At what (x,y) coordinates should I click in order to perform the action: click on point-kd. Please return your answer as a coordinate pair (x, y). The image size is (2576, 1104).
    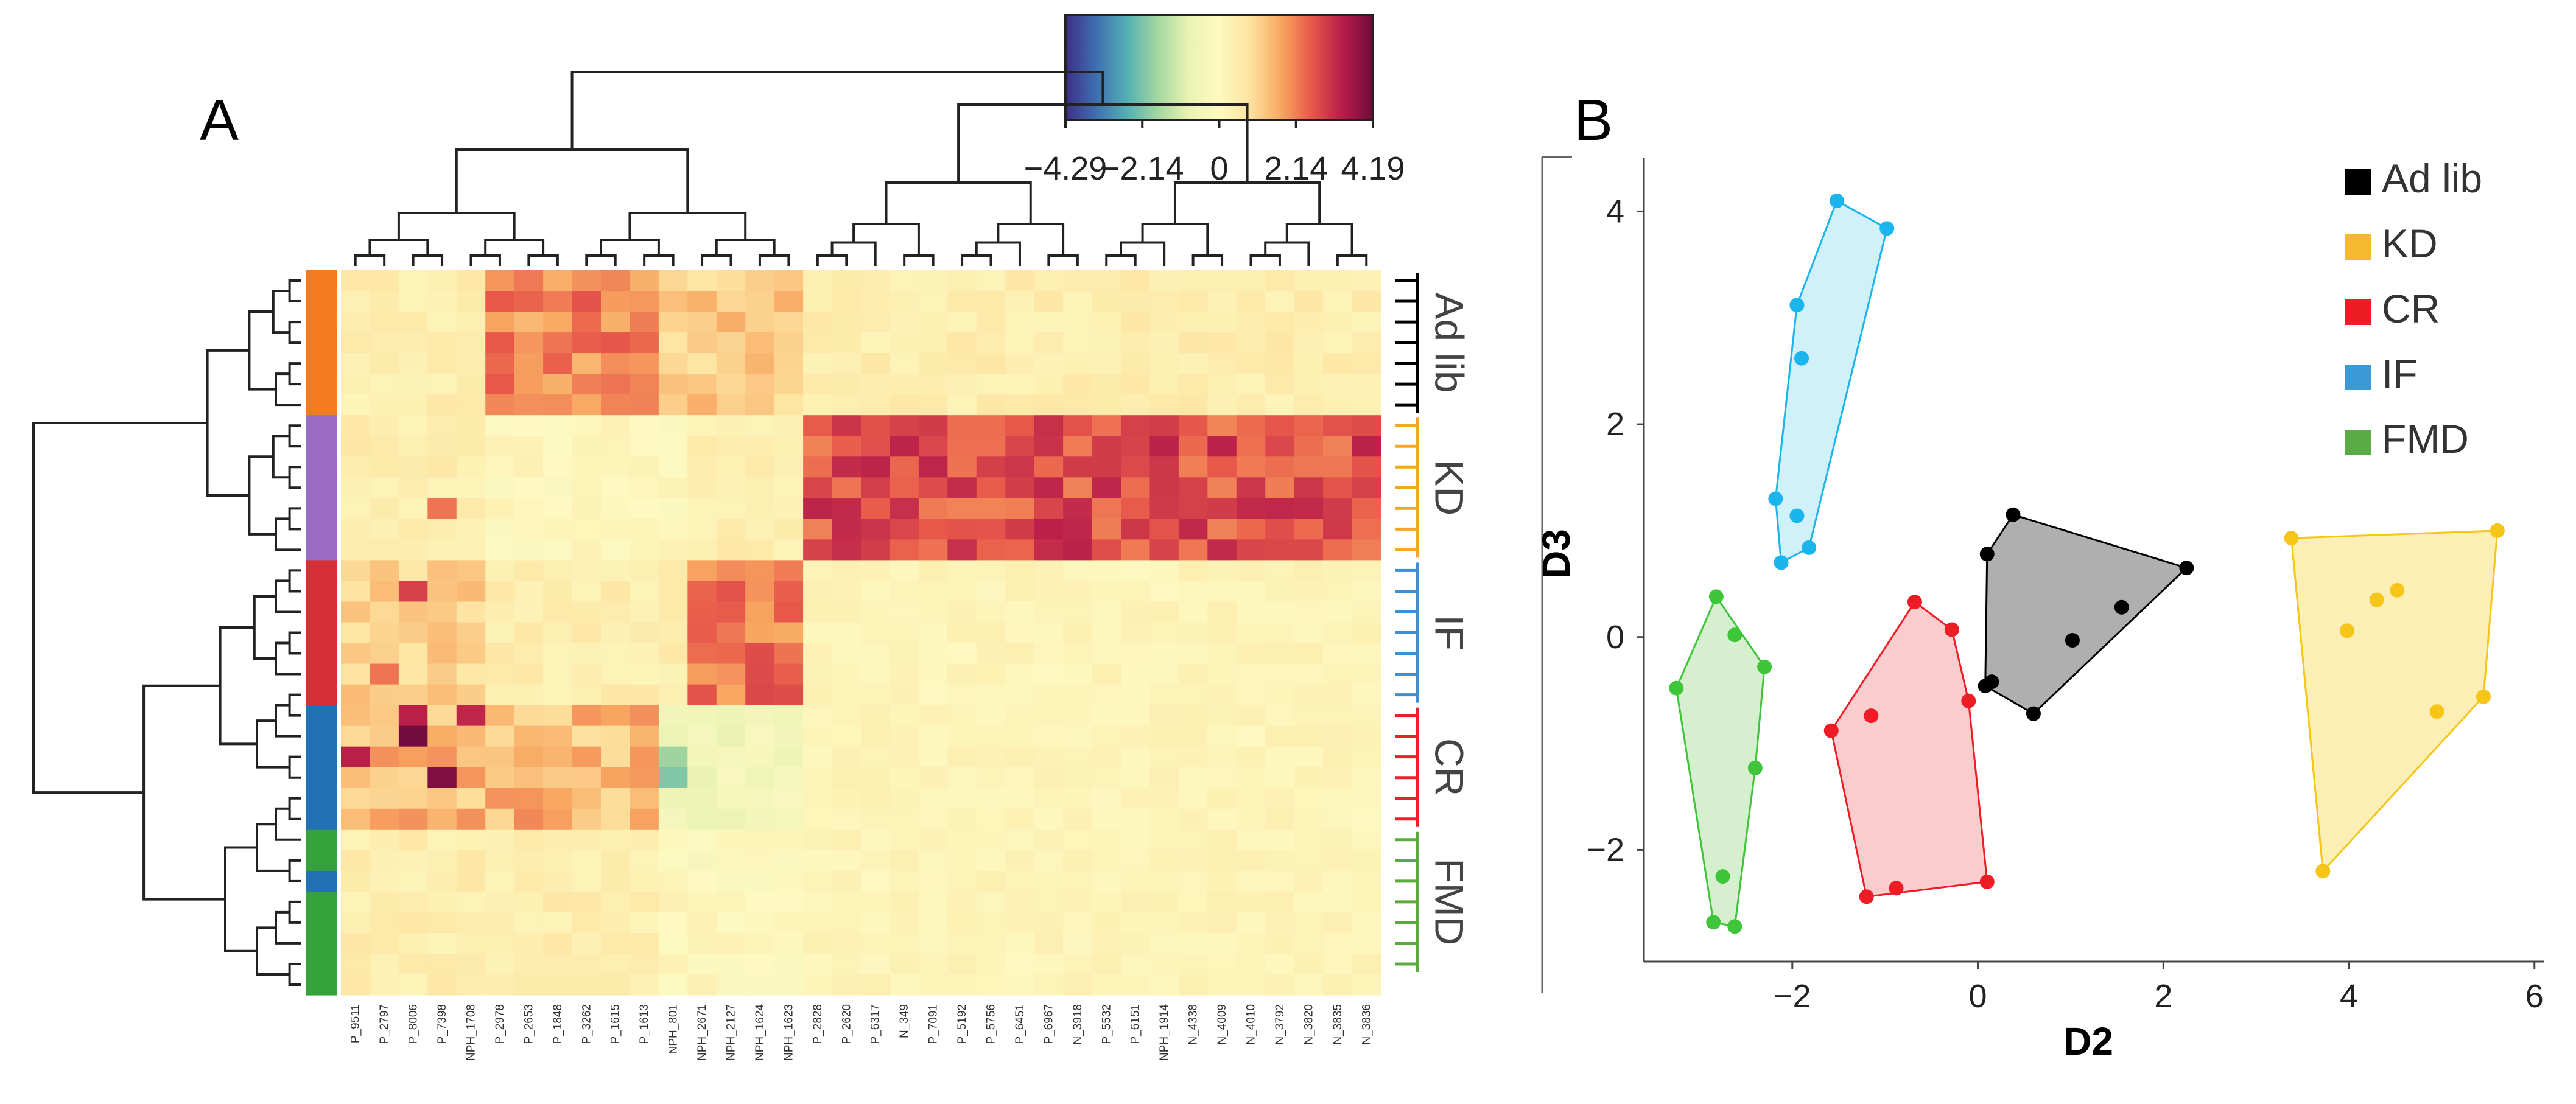
    Looking at the image, I should click on (2291, 538).